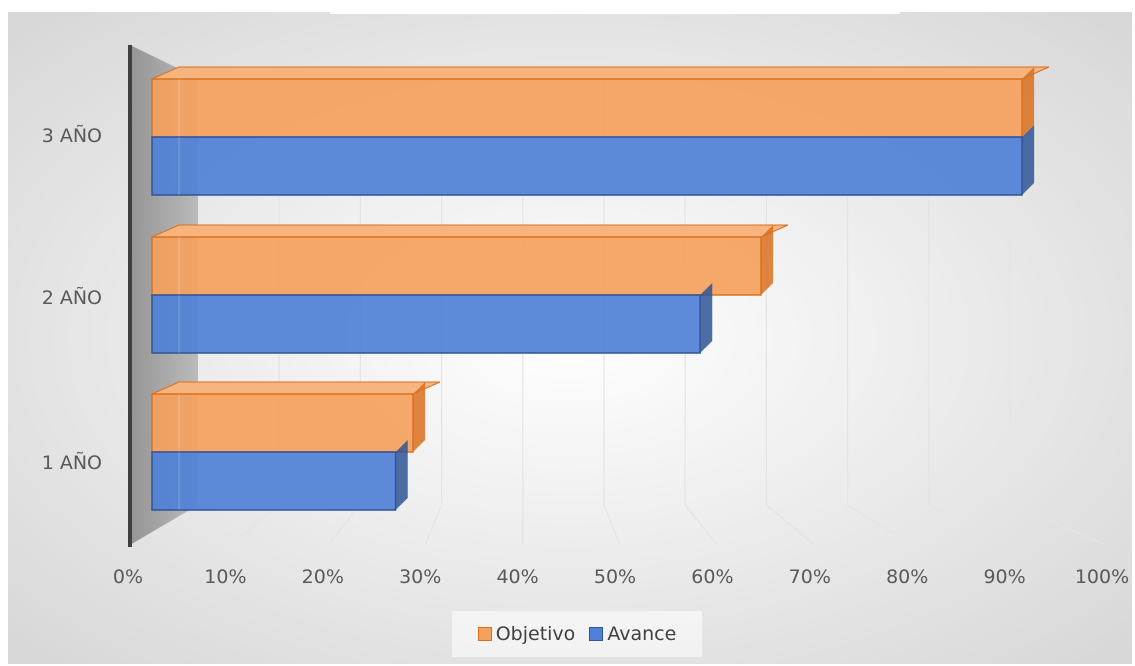 Image resolution: width=1135 pixels, height=666 pixels. What do you see at coordinates (907, 577) in the screenshot?
I see `x-tick-label: 80%` at bounding box center [907, 577].